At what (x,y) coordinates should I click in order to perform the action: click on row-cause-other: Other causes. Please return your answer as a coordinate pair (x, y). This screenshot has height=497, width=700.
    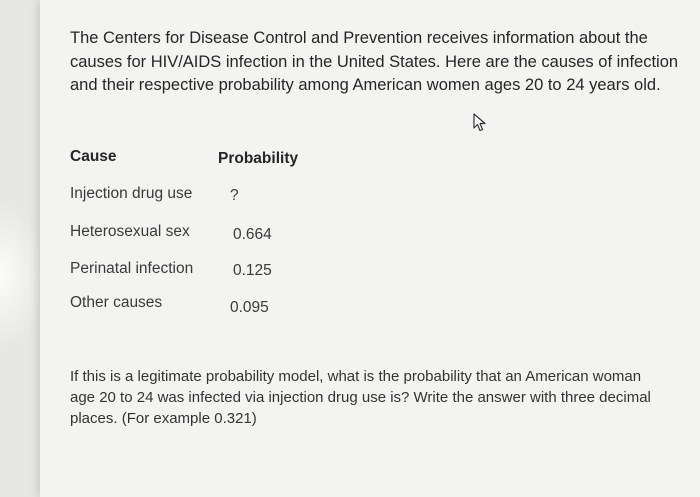
    Looking at the image, I should click on (116, 302).